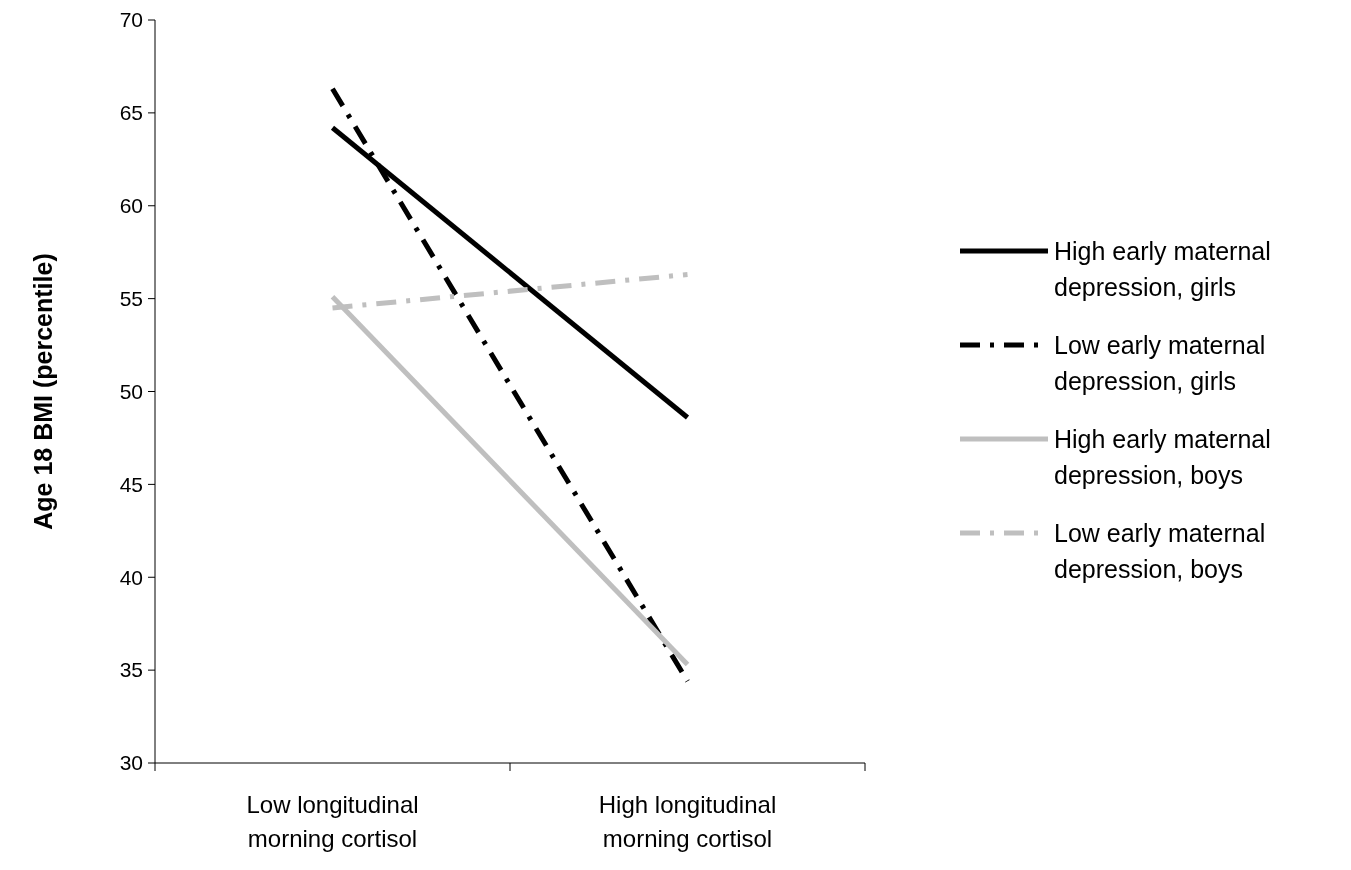 Image resolution: width=1351 pixels, height=870 pixels. I want to click on y-tick-label: 40, so click(131, 577).